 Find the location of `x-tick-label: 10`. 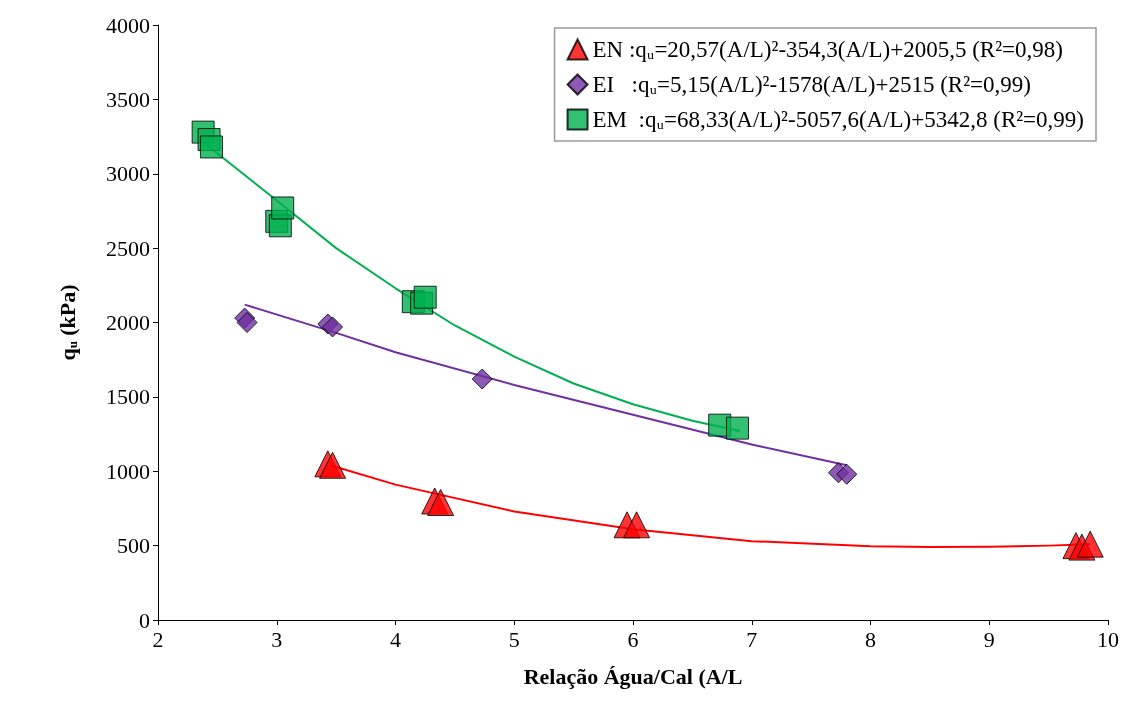

x-tick-label: 10 is located at coordinates (1108, 639).